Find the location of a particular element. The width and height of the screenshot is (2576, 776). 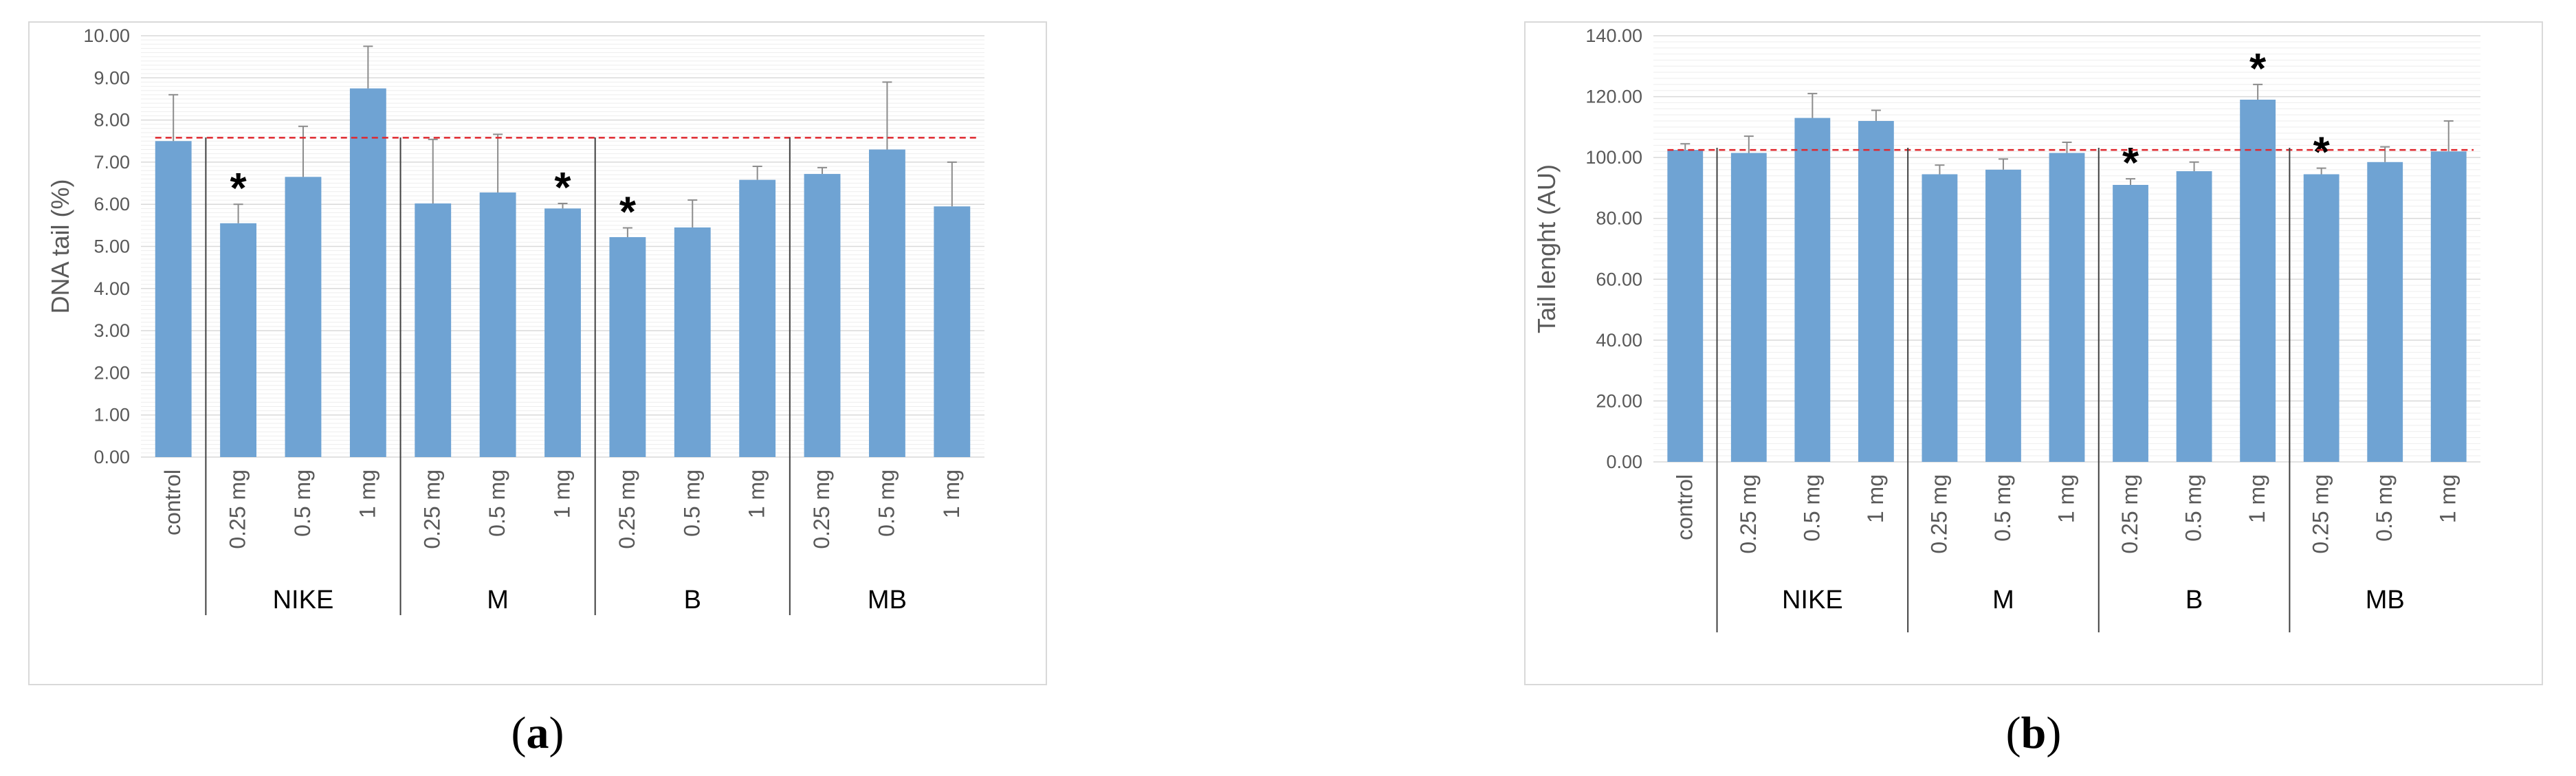

chart-a-ytick-label: 9.00 is located at coordinates (111, 77).